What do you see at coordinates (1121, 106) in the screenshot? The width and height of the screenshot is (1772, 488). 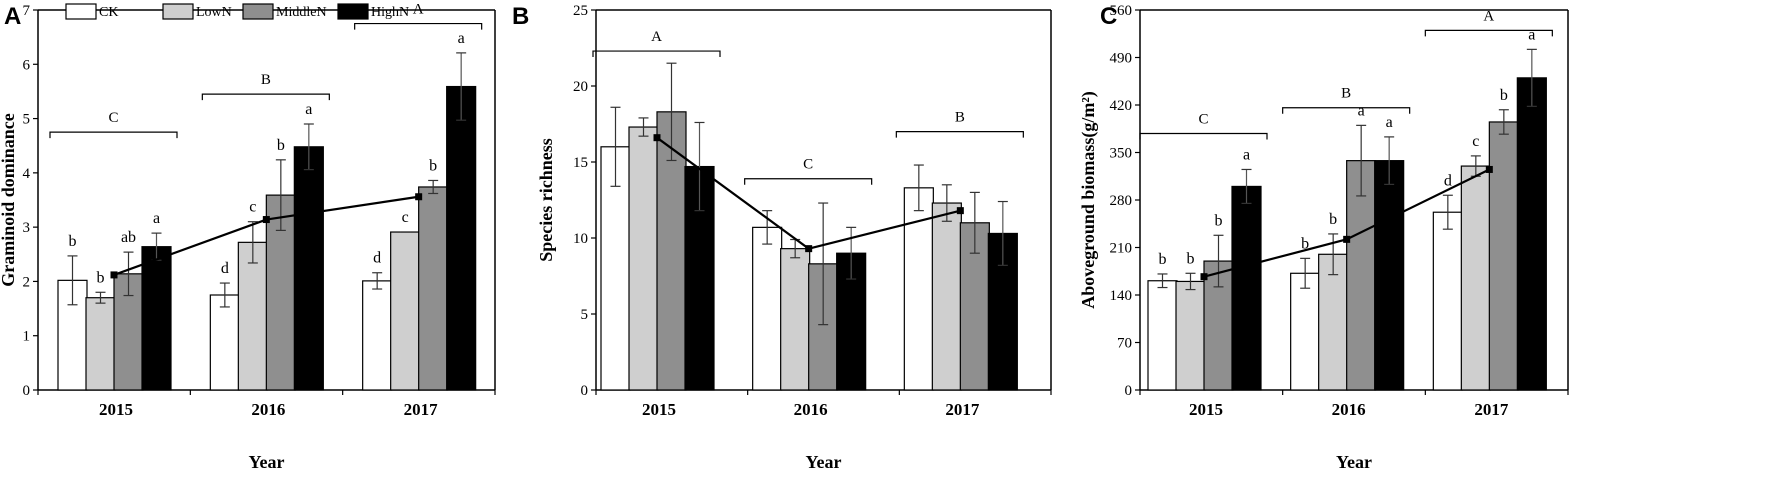 I see `y-tick-label: 420` at bounding box center [1121, 106].